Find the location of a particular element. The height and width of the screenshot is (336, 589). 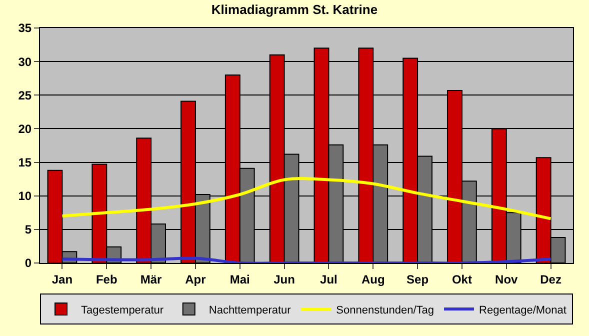

x-tick-label: Sep is located at coordinates (417, 279).